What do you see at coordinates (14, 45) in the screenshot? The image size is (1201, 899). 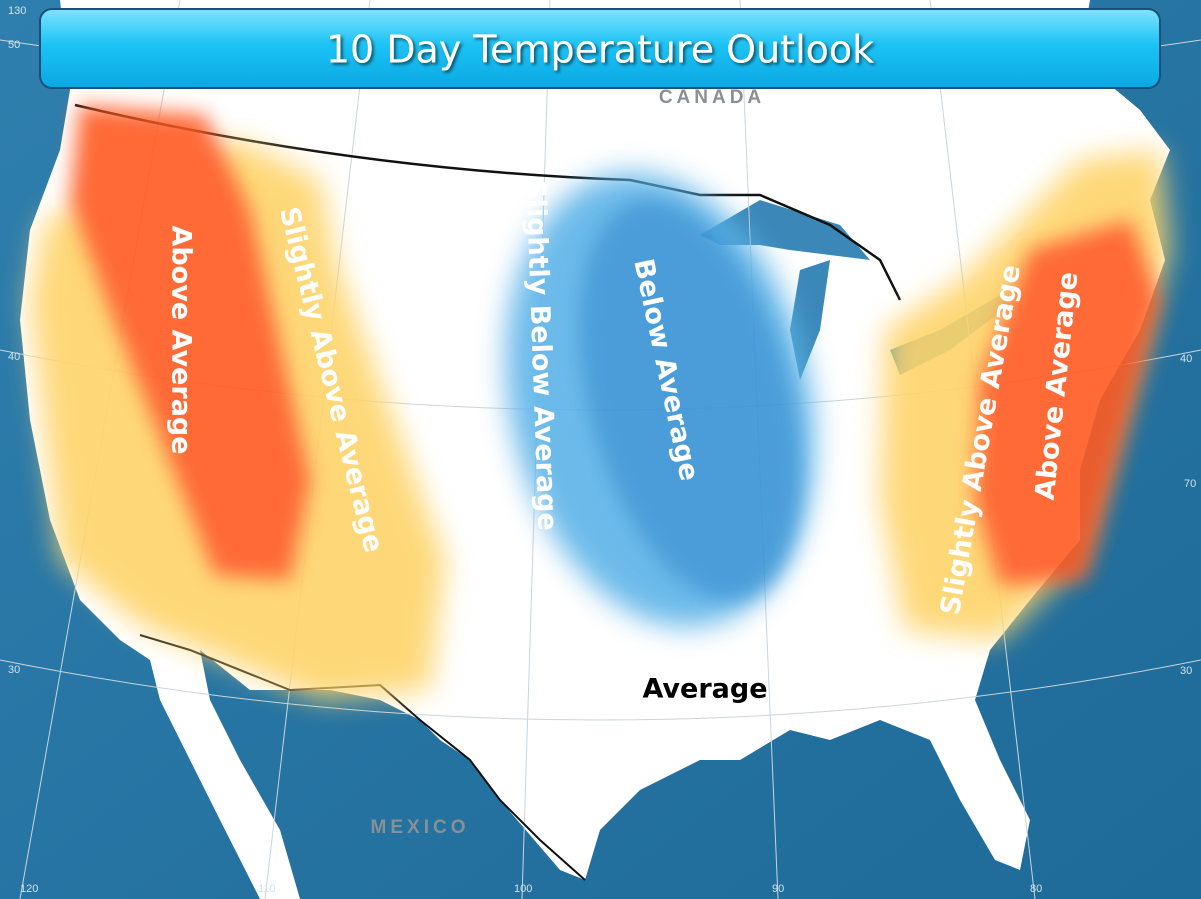 I see `coordinate-label: 50` at bounding box center [14, 45].